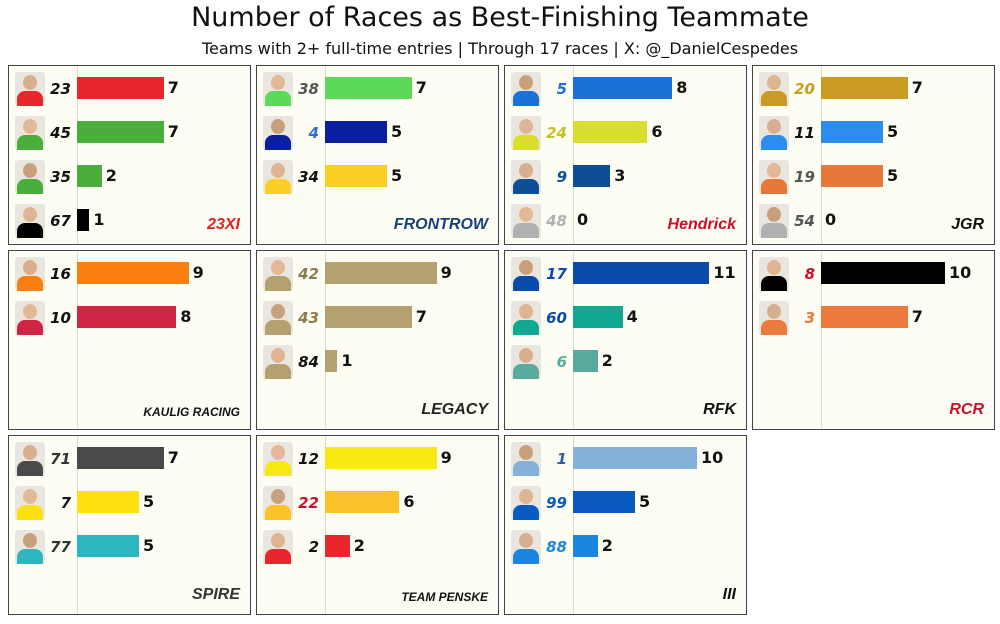 The height and width of the screenshot is (624, 1000). I want to click on car-number: 88, so click(556, 547).